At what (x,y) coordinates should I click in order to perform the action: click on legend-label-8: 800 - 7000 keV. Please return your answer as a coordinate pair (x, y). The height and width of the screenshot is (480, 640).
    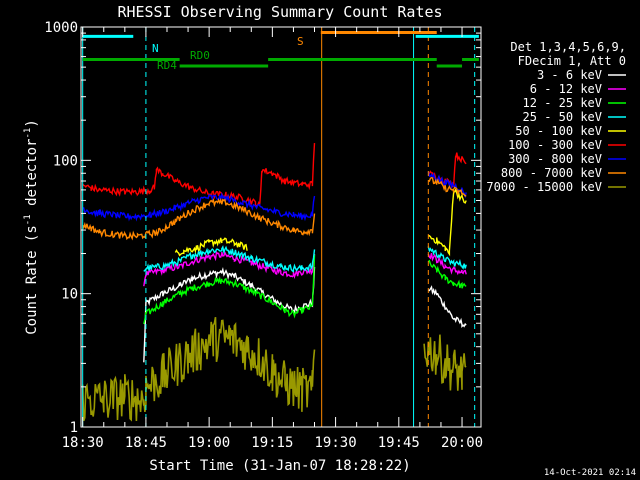
    Looking at the image, I should click on (551, 173).